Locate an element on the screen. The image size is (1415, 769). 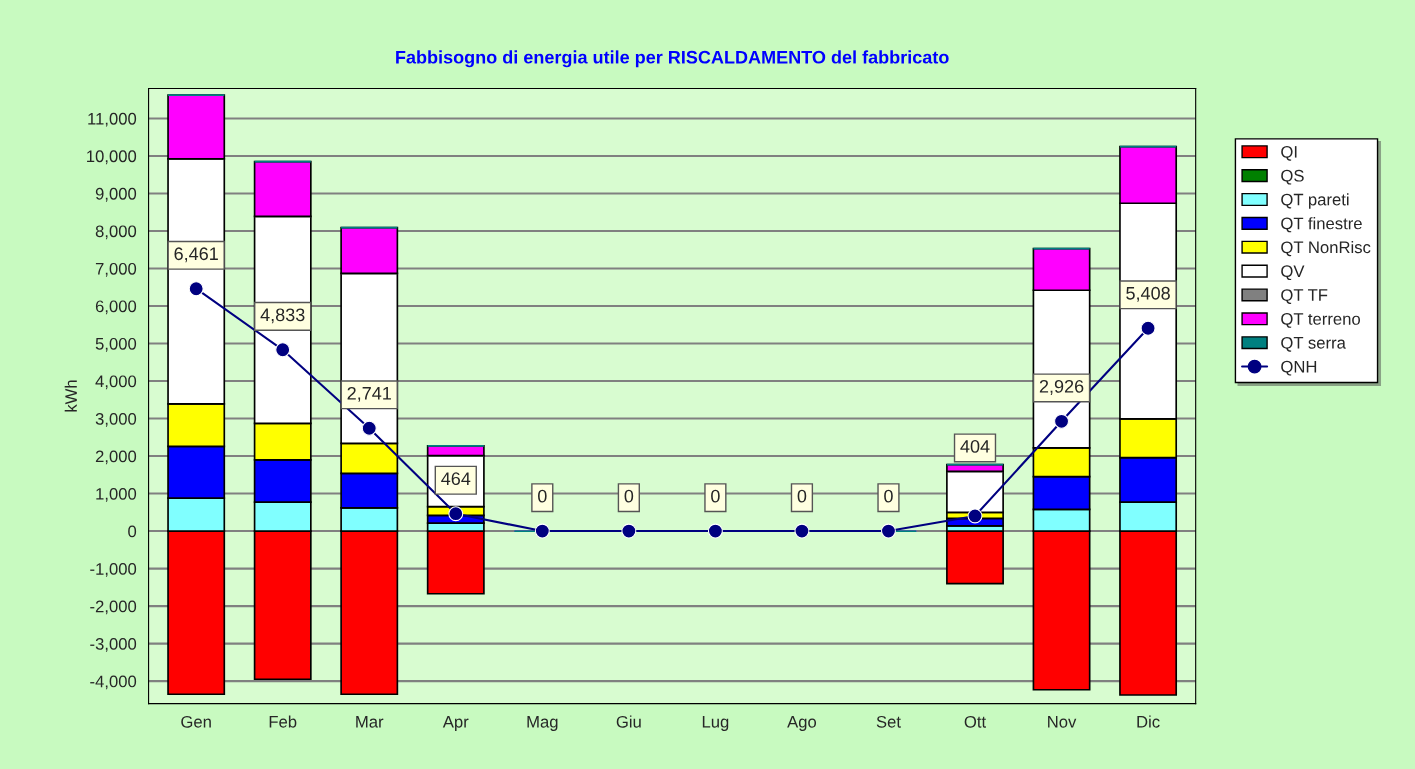
x-tick-label: Ago is located at coordinates (802, 723).